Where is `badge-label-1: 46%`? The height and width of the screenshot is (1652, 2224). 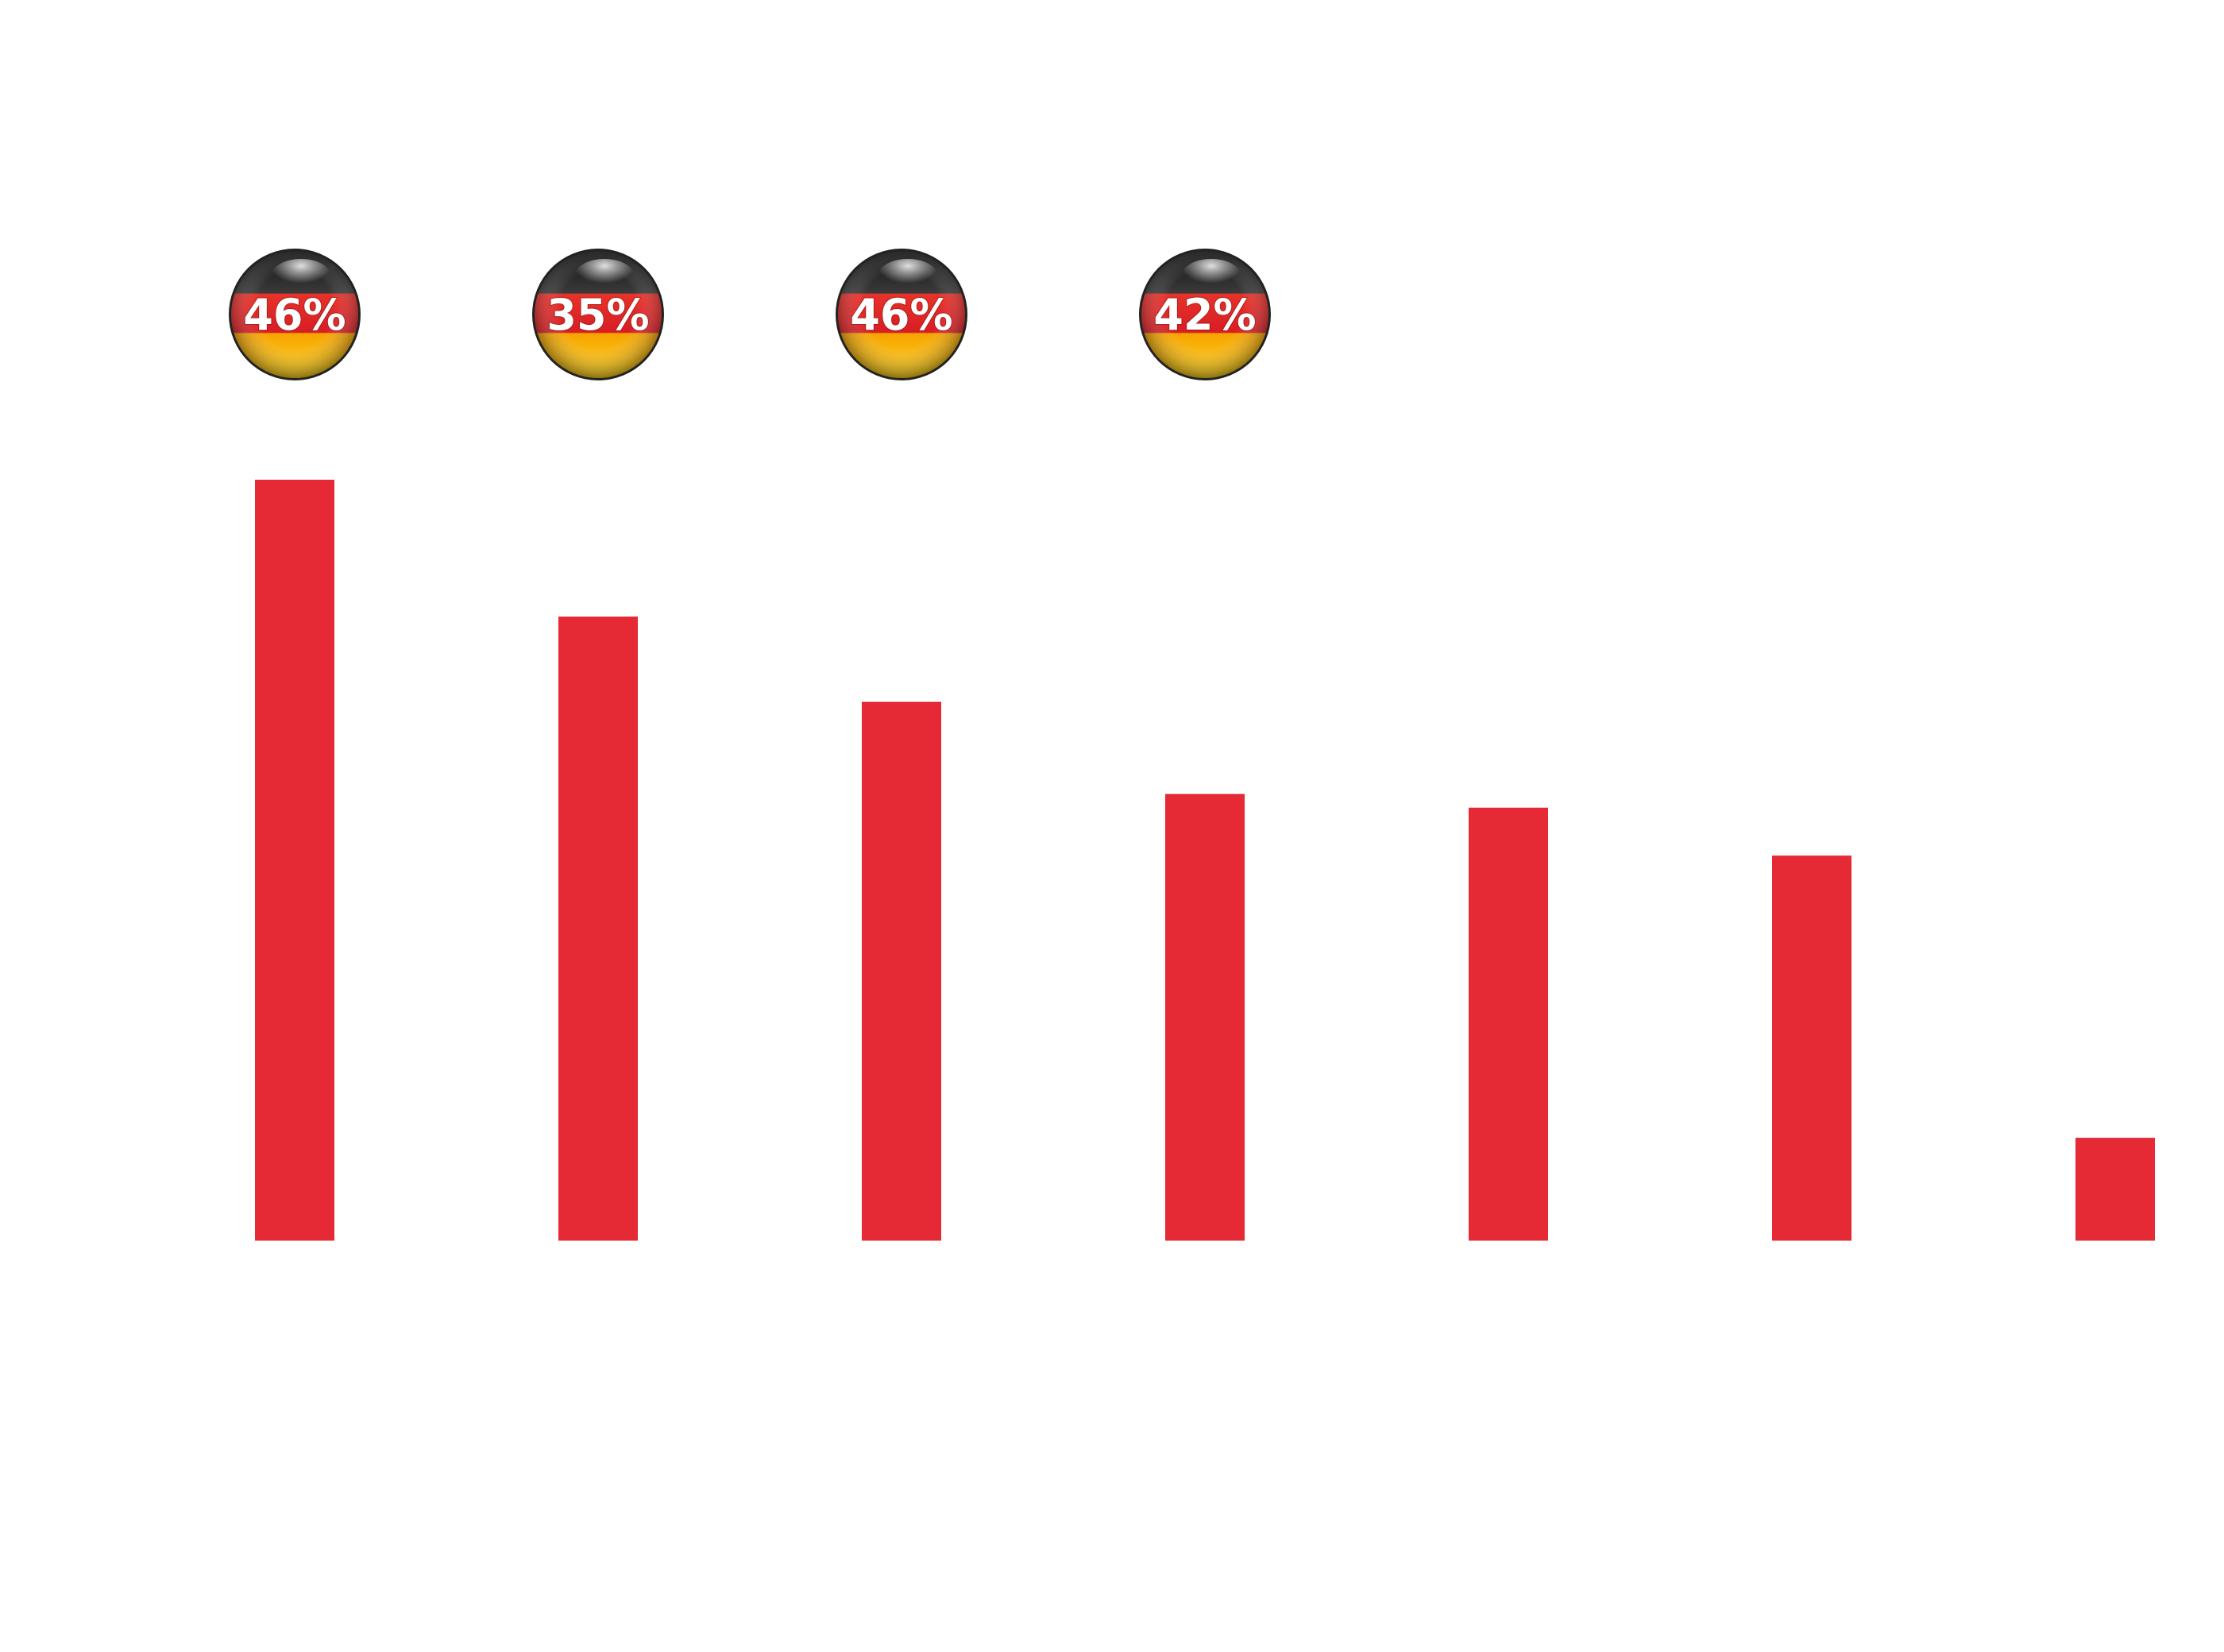
badge-label-1: 46% is located at coordinates (294, 315).